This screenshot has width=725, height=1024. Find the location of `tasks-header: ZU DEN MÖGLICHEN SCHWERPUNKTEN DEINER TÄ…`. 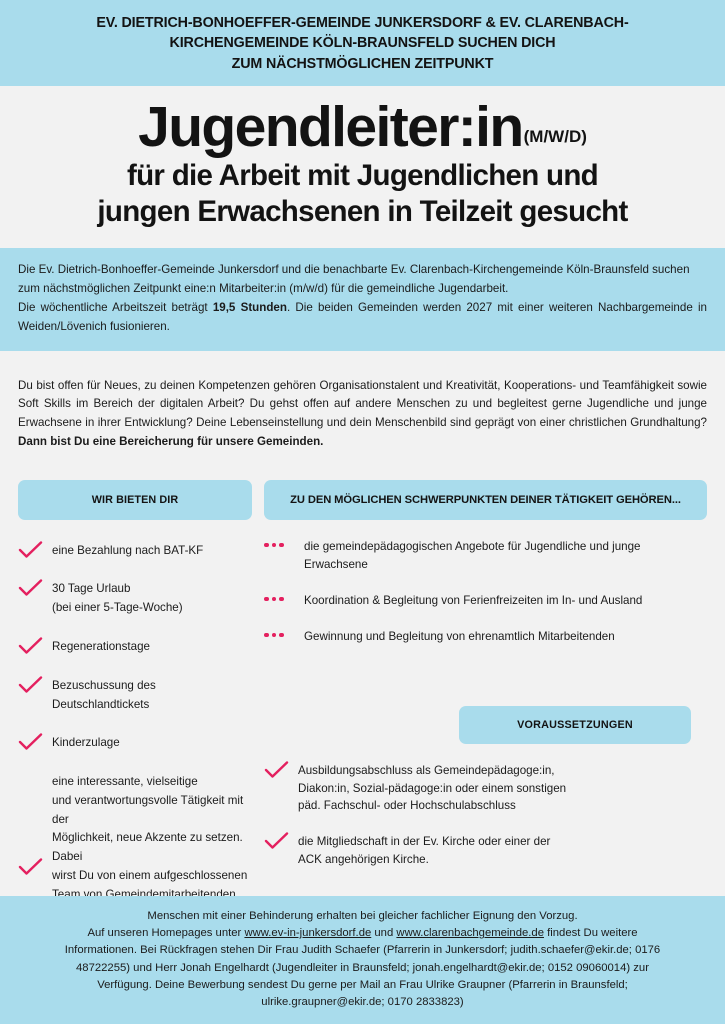

tasks-header: ZU DEN MÖGLICHEN SCHWERPUNKTEN DEINER TÄ… is located at coordinates (485, 499).